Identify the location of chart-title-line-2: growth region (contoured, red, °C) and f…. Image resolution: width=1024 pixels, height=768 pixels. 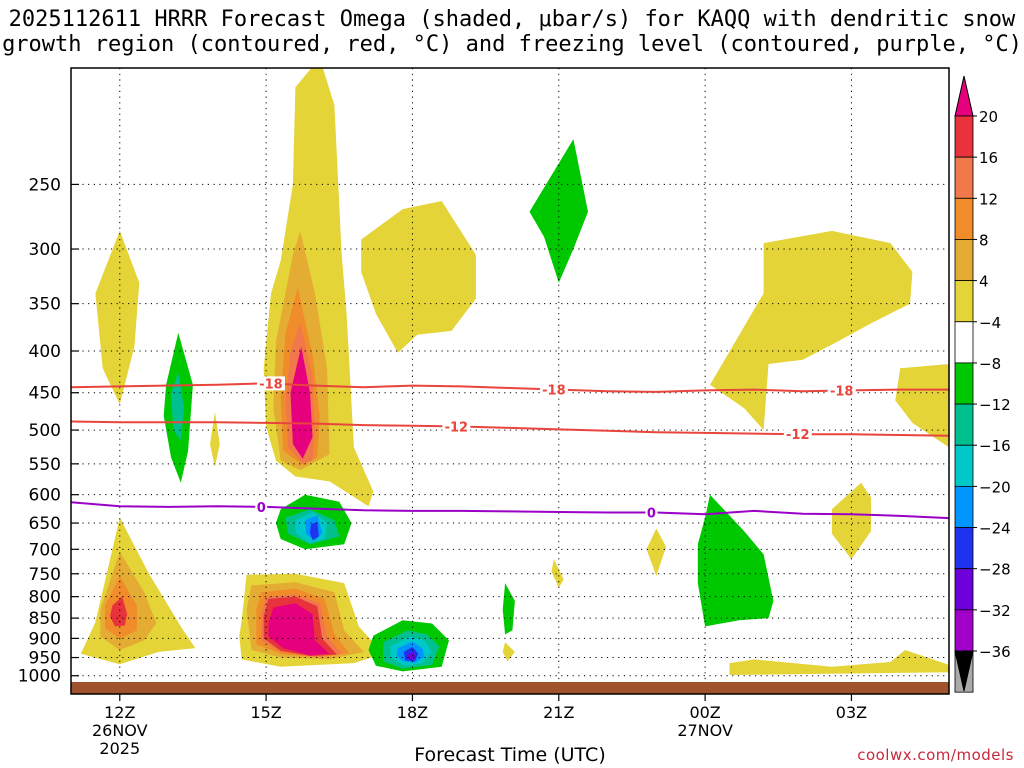
(512, 44).